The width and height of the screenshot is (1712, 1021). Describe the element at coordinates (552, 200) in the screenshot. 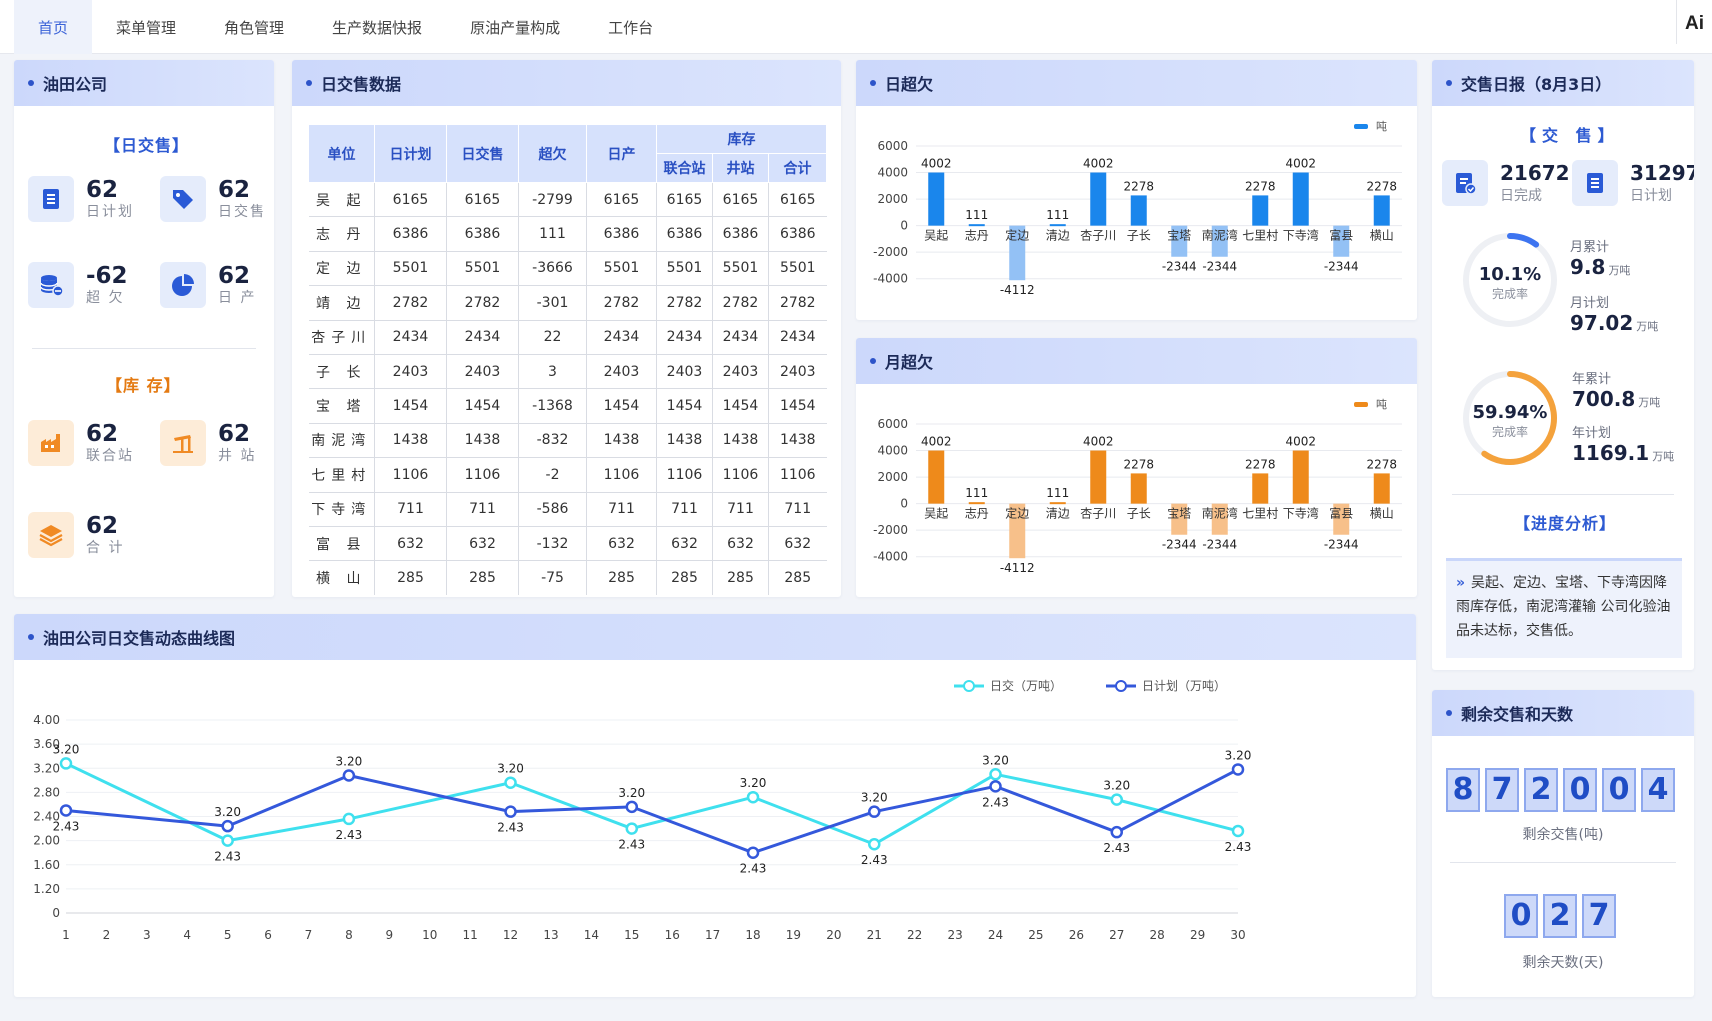

I see `table-cell: -2799` at that location.